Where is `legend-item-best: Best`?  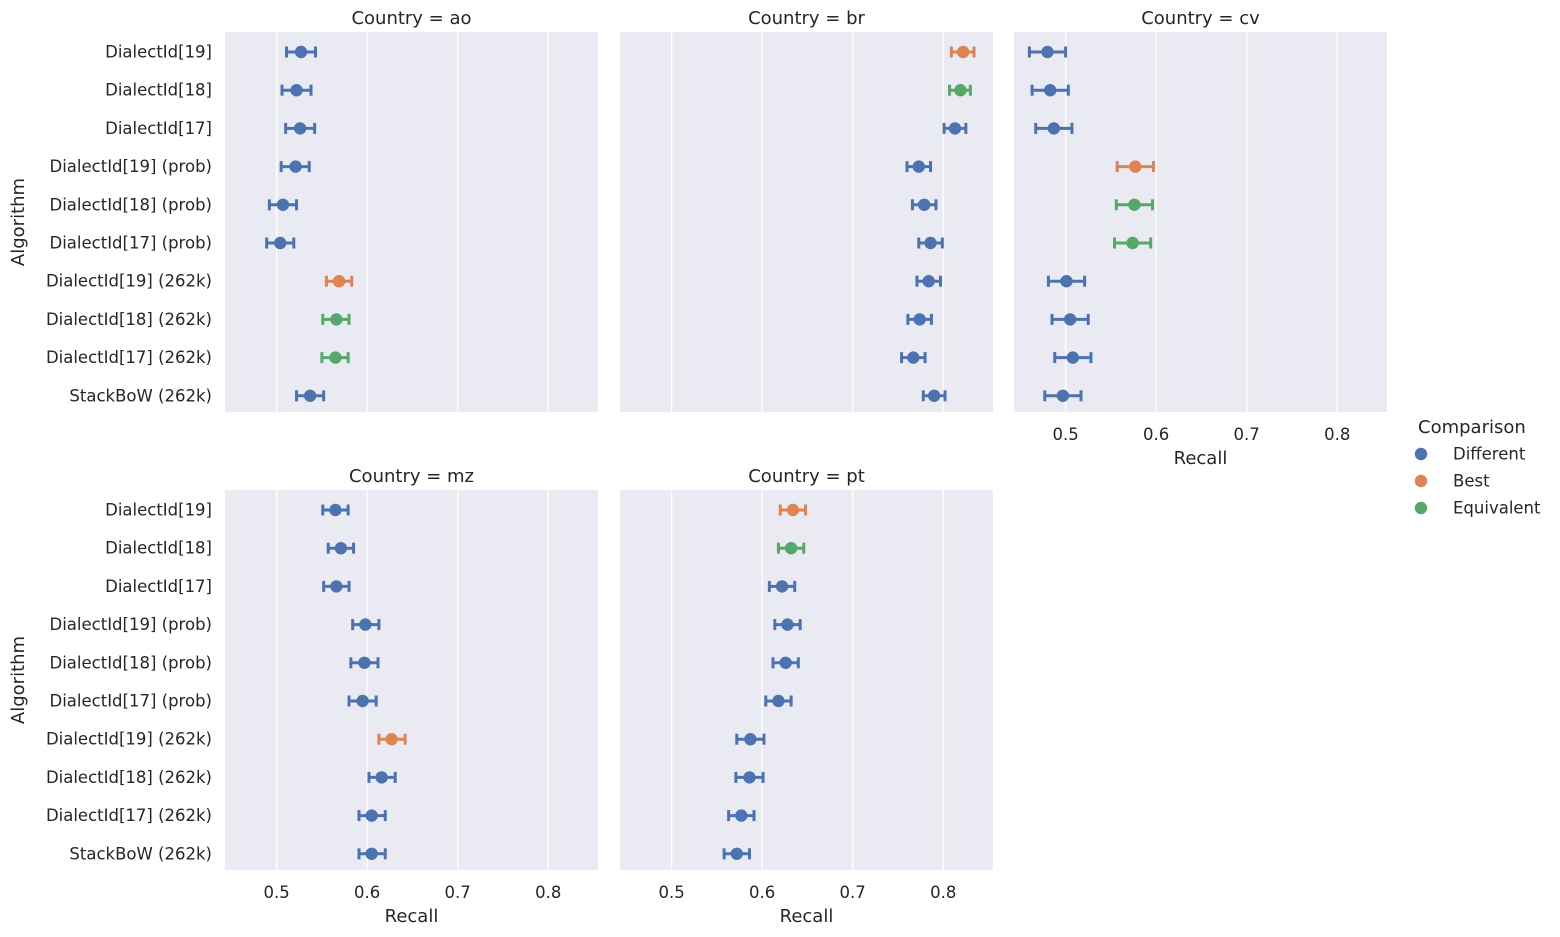 legend-item-best: Best is located at coordinates (1452, 481).